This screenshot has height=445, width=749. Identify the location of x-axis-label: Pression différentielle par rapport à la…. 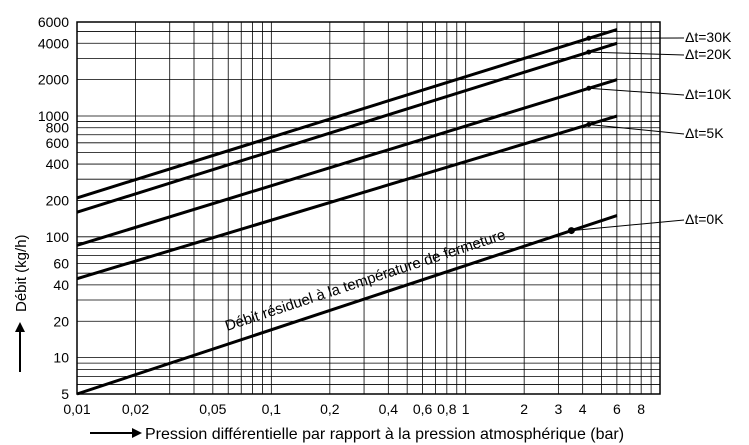
(384, 434).